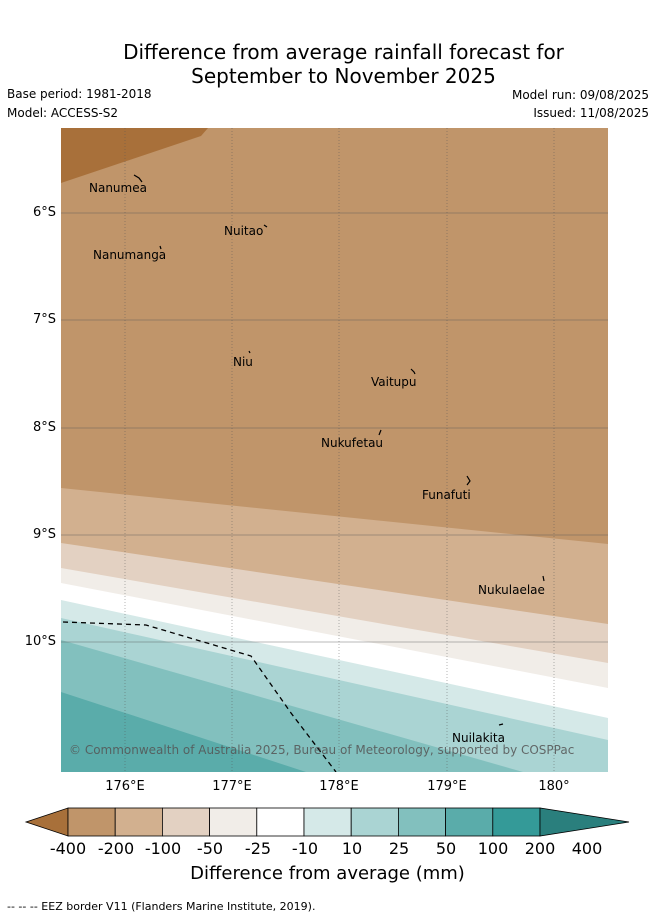  I want to click on lon-label-179e: 179°E, so click(447, 786).